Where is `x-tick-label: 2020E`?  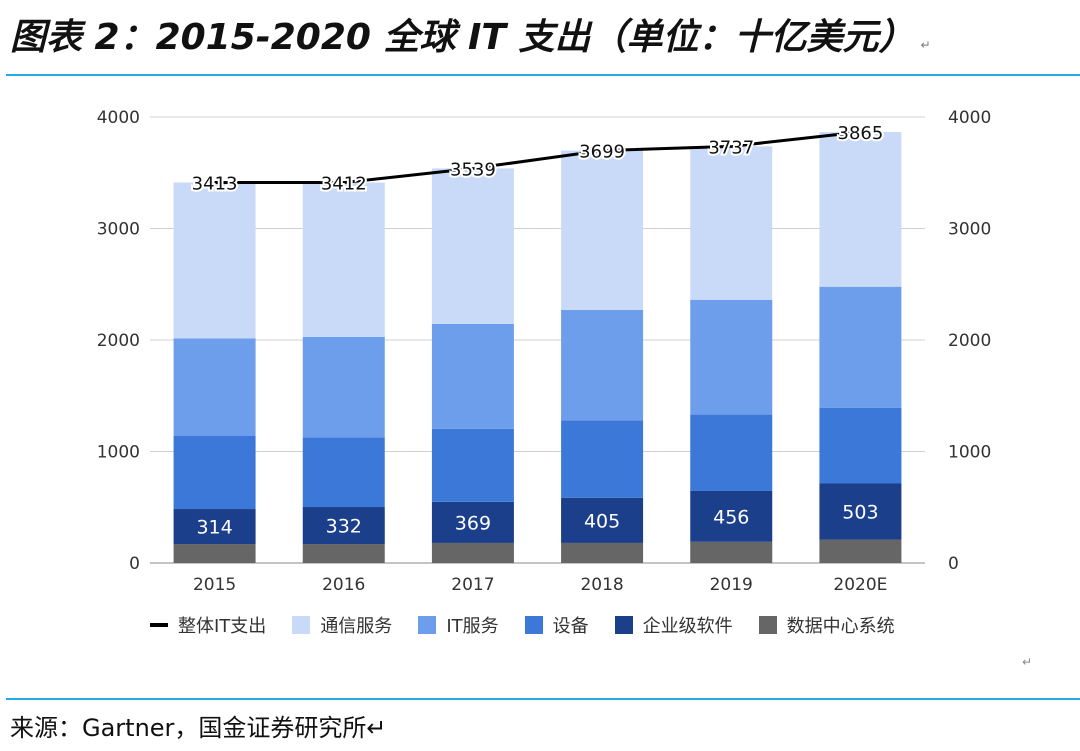
x-tick-label: 2020E is located at coordinates (860, 585).